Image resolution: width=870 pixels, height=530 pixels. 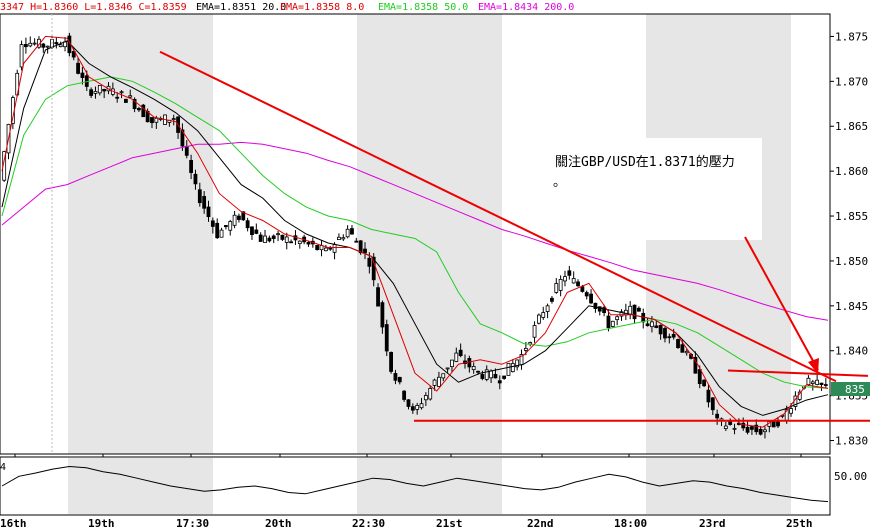 I want to click on annotation-text-line2: 。, so click(x=559, y=182).